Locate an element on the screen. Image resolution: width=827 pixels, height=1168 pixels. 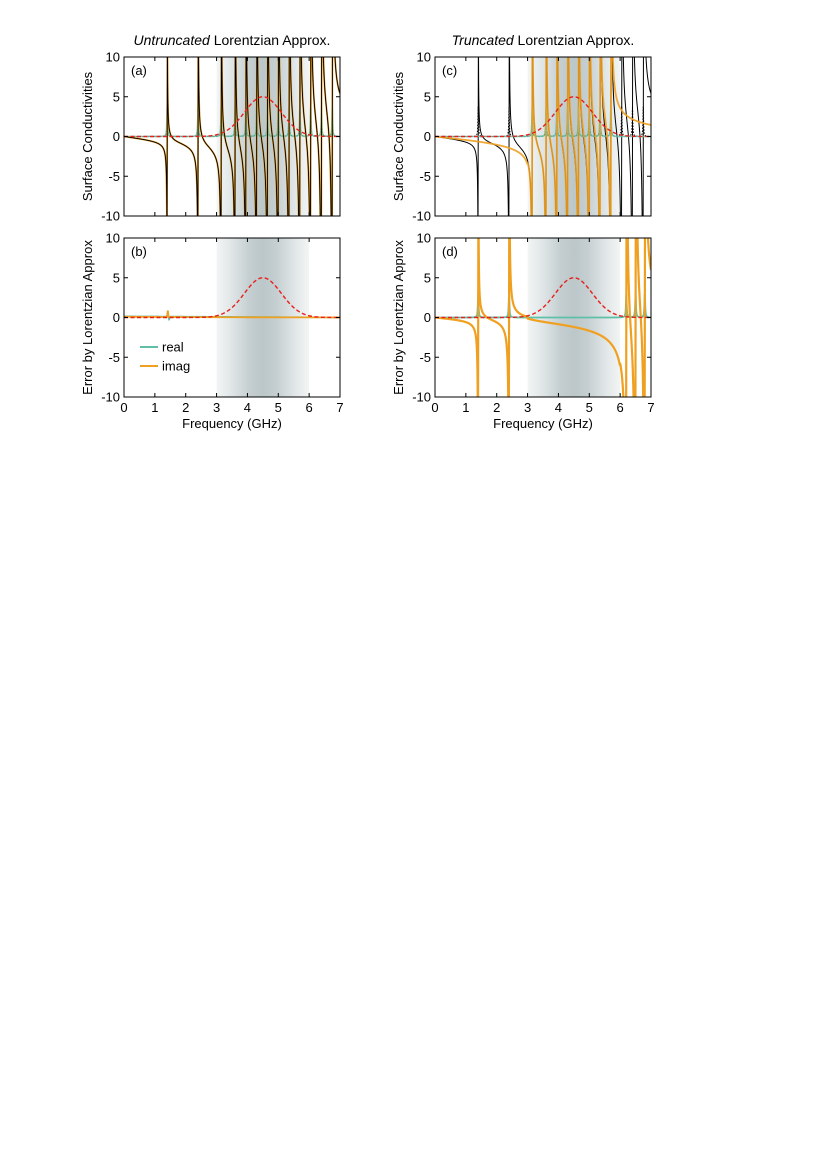
ylabel-b: Error by Lorentzian Approx is located at coordinates (87, 317).